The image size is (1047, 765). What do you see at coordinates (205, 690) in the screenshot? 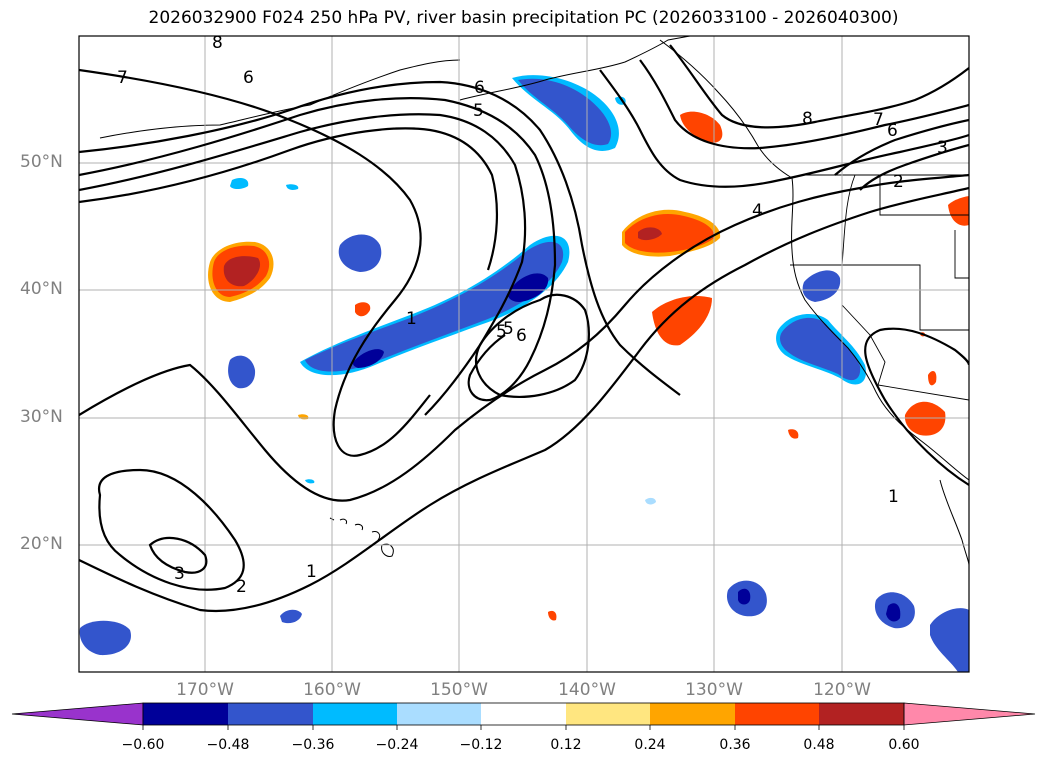
I see `lon-label: 170°W` at bounding box center [205, 690].